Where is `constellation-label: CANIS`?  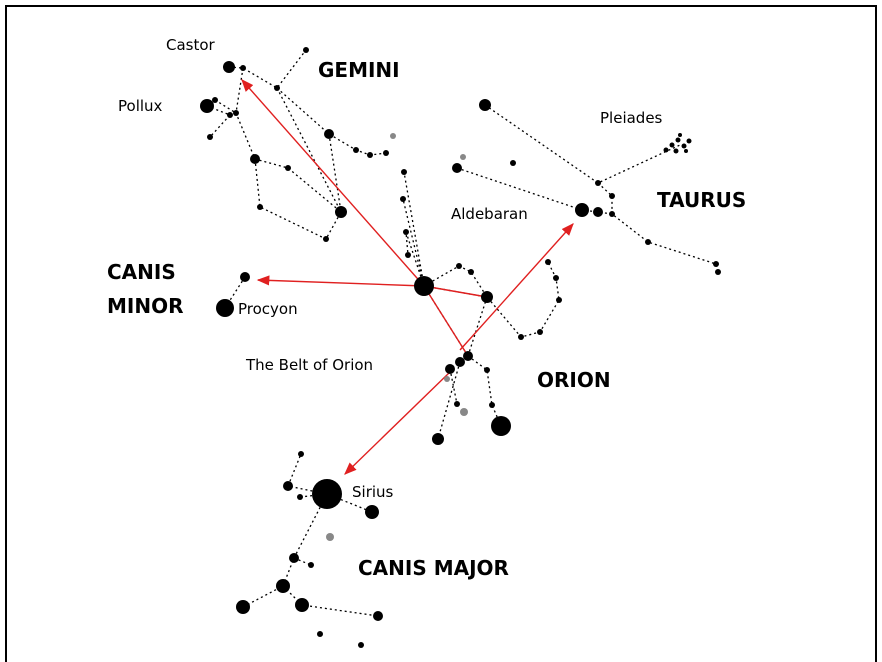 constellation-label: CANIS is located at coordinates (141, 272).